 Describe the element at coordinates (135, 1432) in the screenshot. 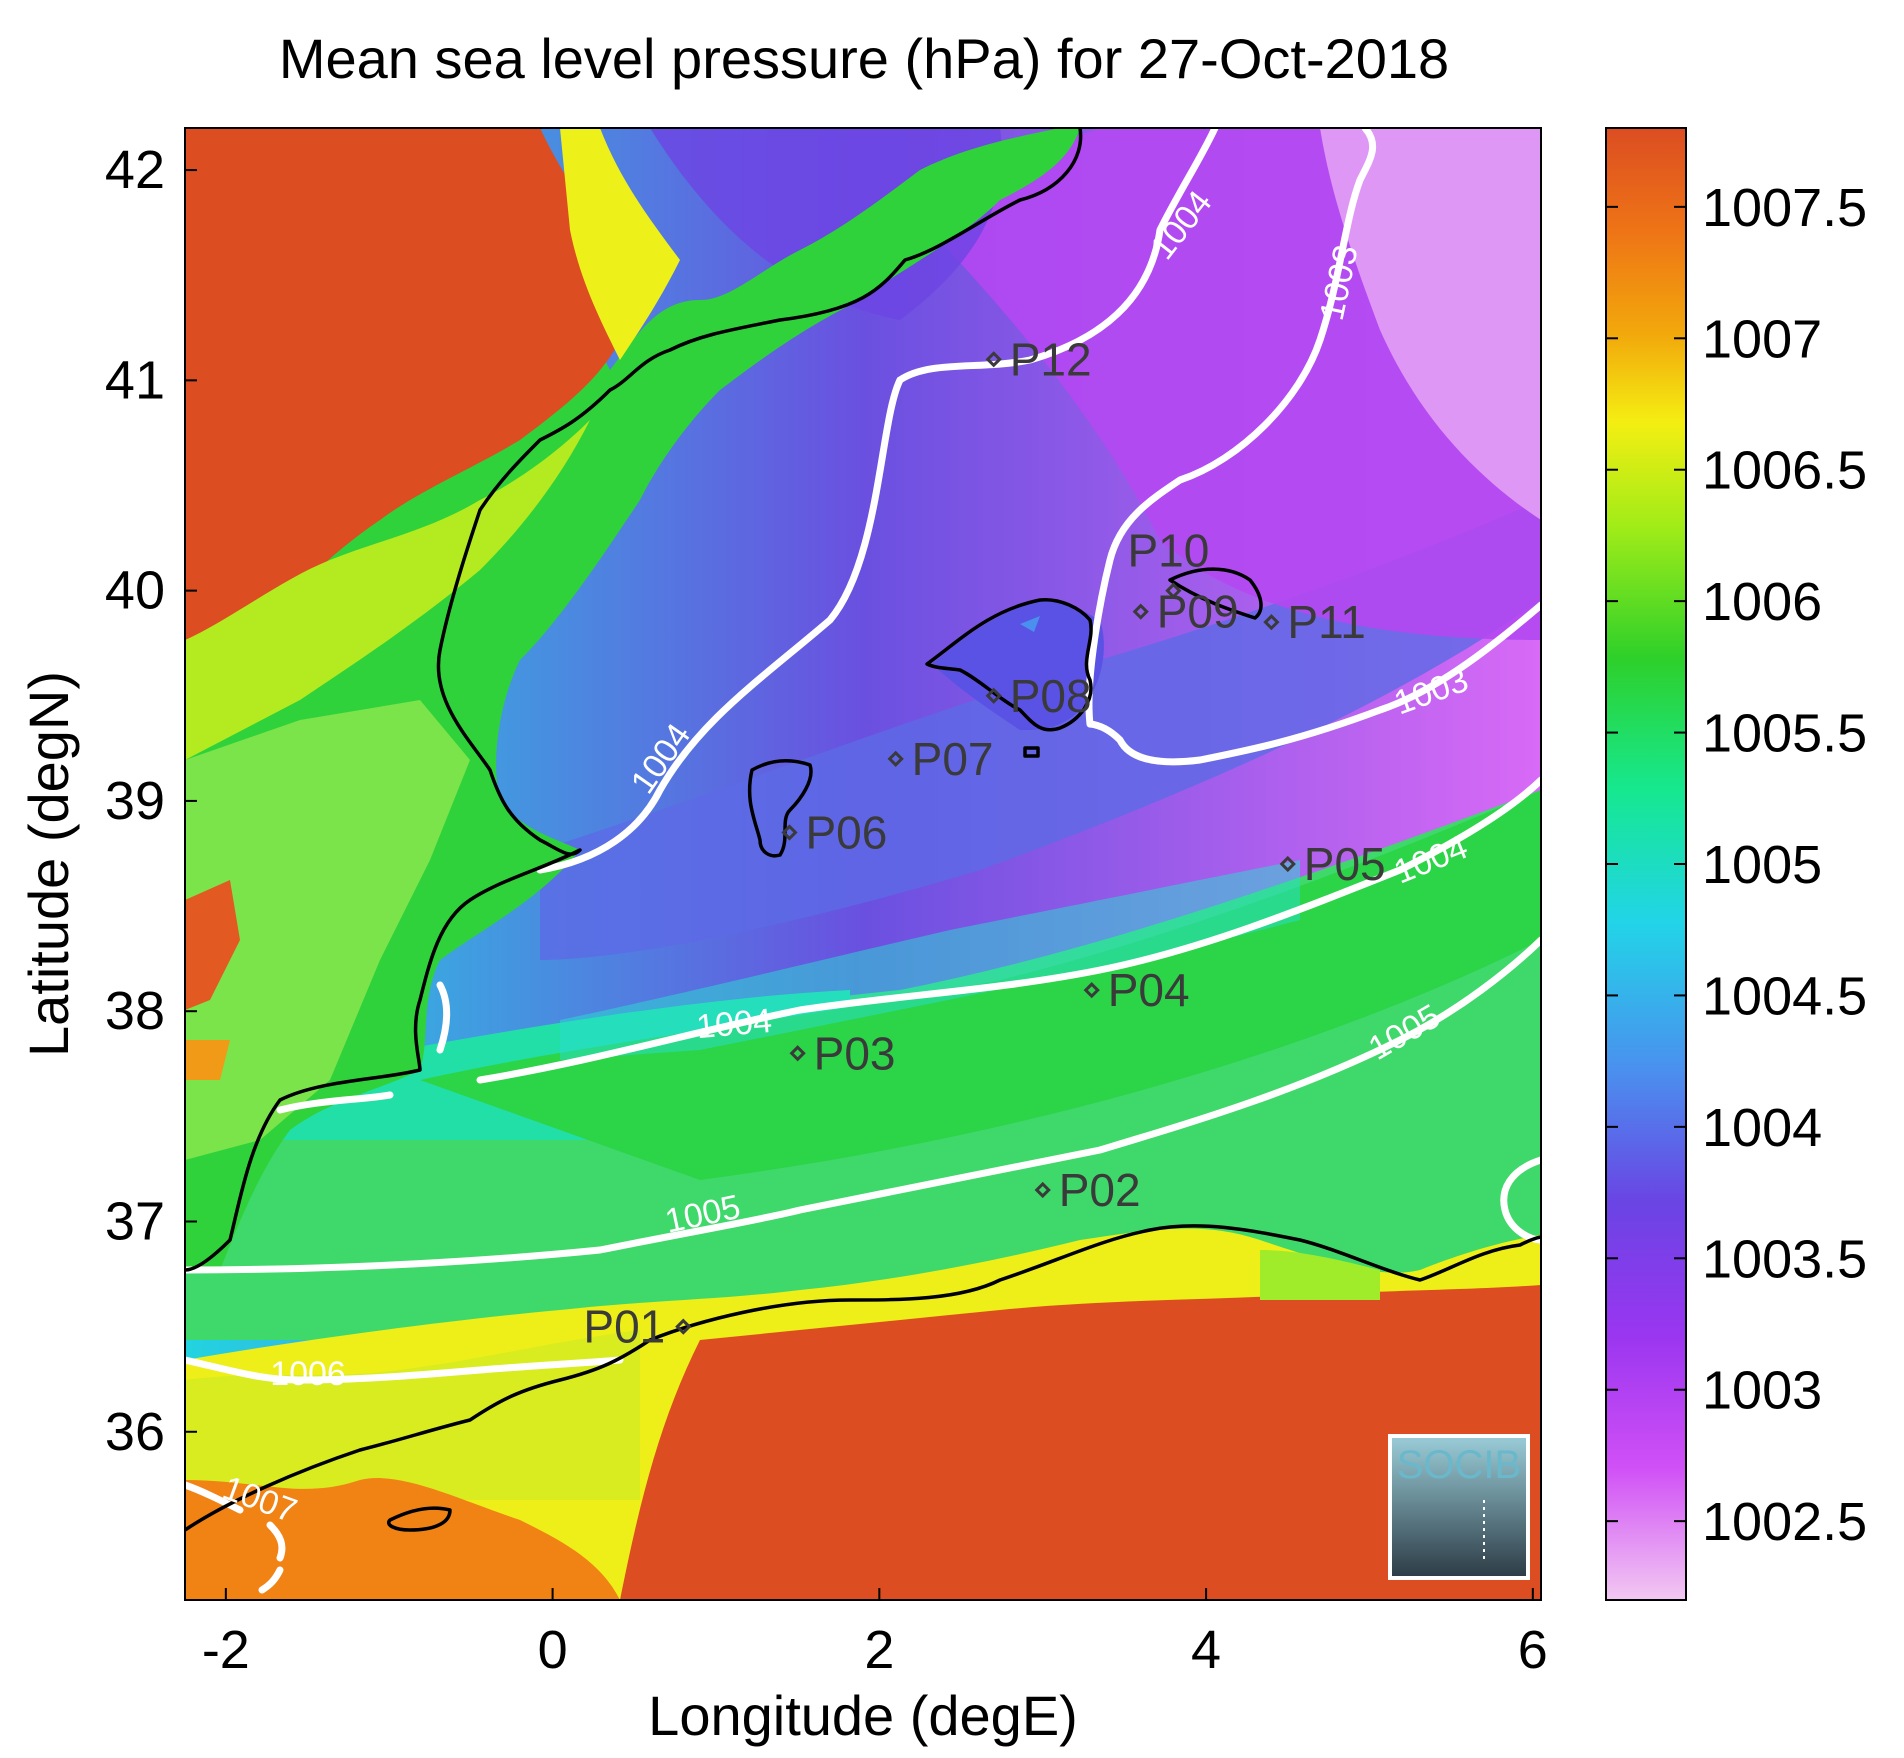

I see `y-tick-label: 36` at that location.